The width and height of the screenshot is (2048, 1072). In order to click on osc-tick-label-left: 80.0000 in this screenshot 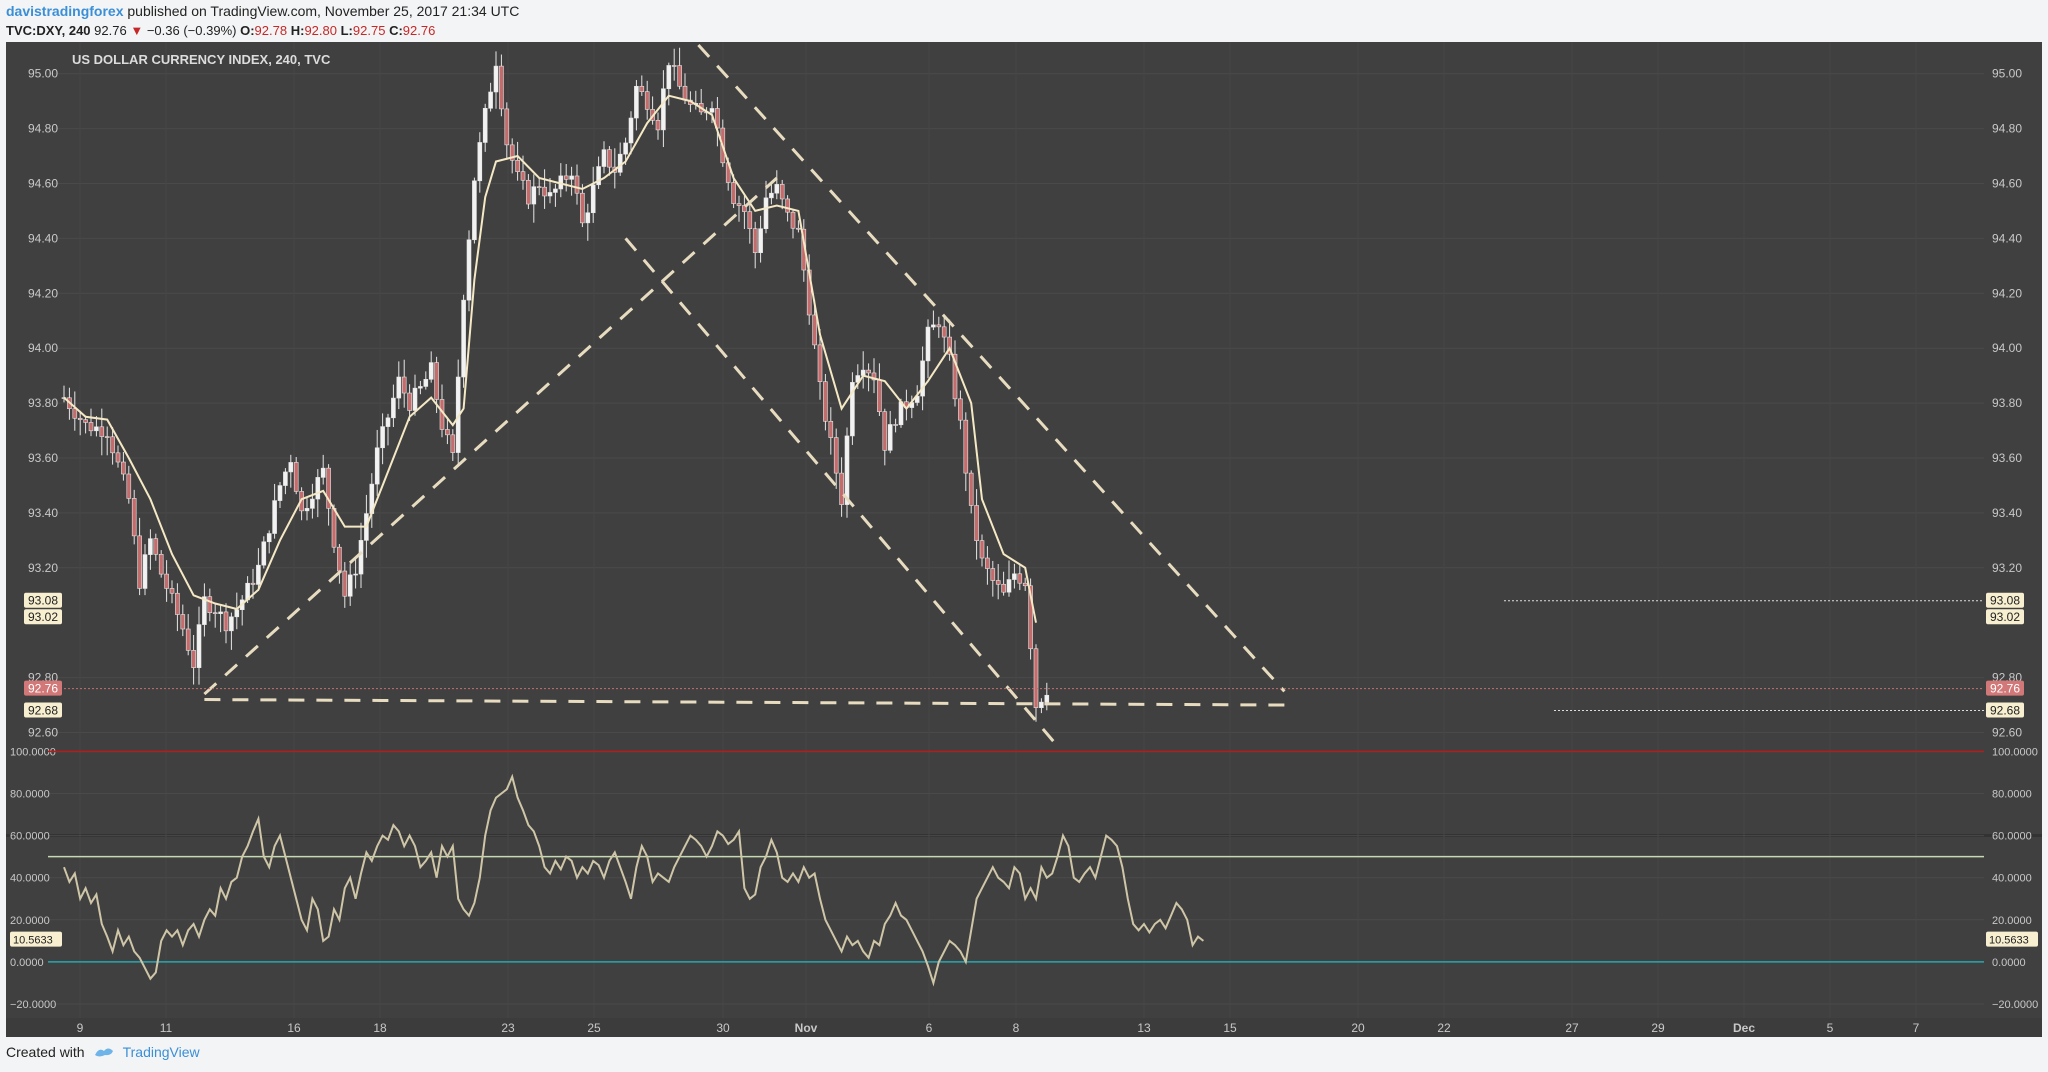, I will do `click(30, 795)`.